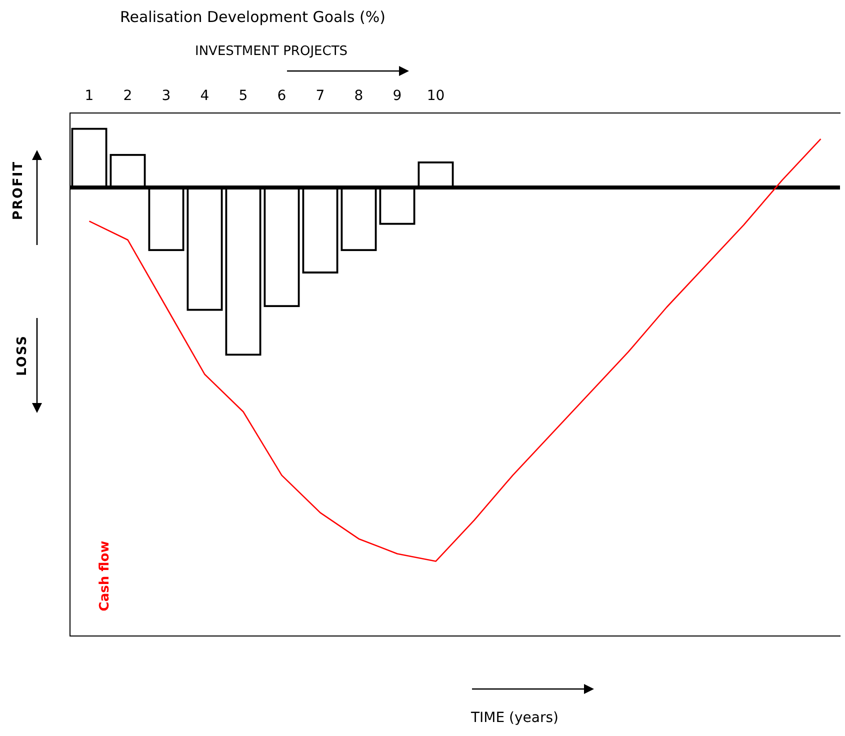  What do you see at coordinates (435, 96) in the screenshot?
I see `x-tick-label: 10` at bounding box center [435, 96].